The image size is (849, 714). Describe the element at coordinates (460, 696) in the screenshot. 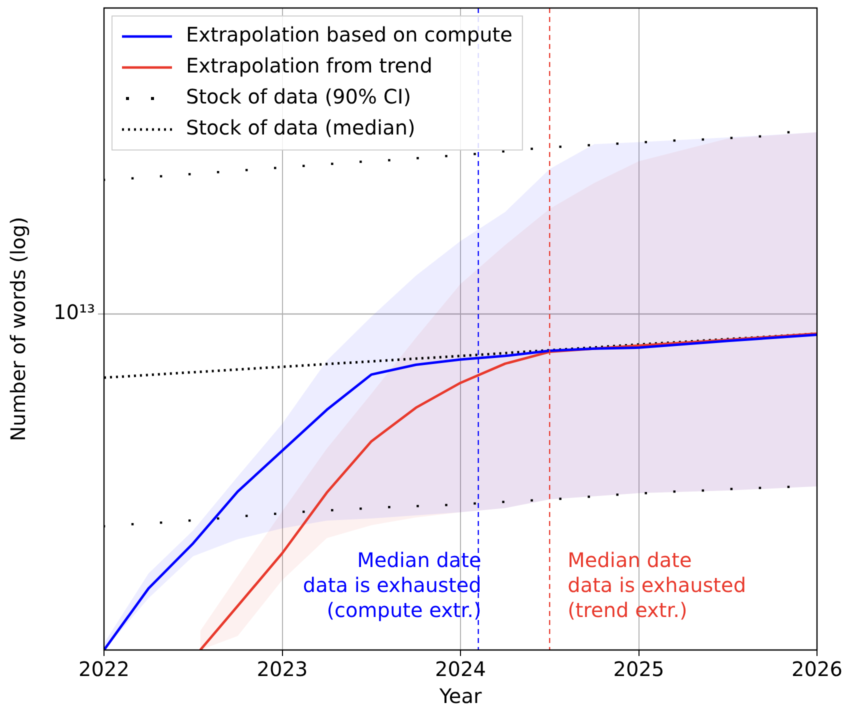

I see `x-axis-title: Year` at that location.